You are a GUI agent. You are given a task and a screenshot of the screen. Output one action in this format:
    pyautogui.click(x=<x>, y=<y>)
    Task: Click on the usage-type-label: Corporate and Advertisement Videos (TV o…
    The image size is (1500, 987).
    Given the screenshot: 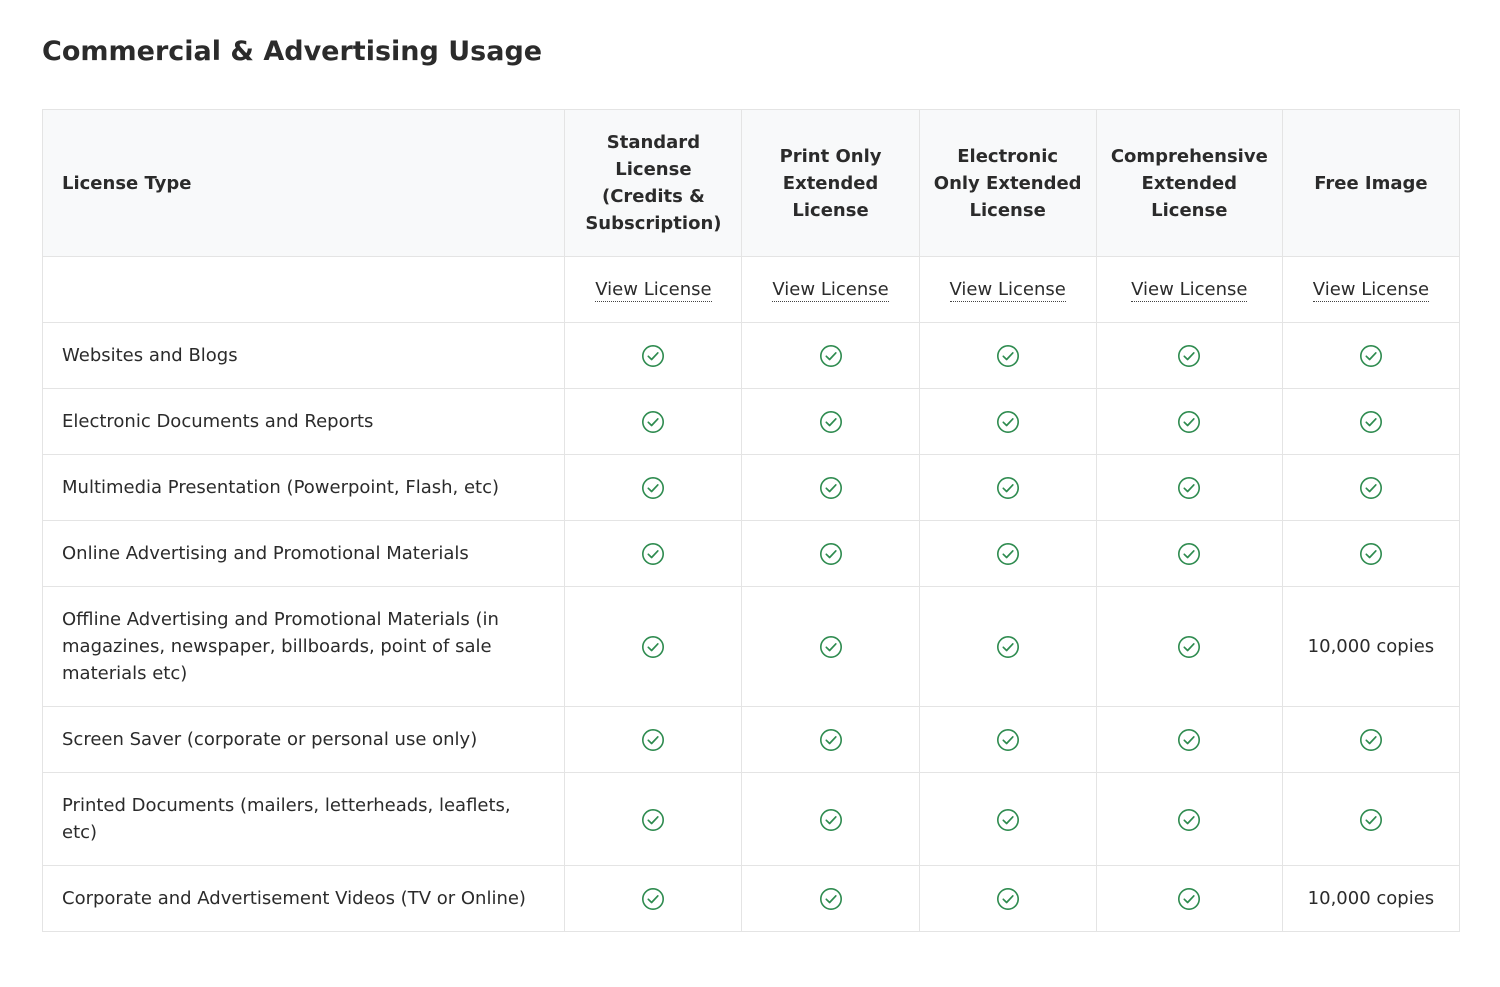 What is the action you would take?
    pyautogui.click(x=303, y=898)
    